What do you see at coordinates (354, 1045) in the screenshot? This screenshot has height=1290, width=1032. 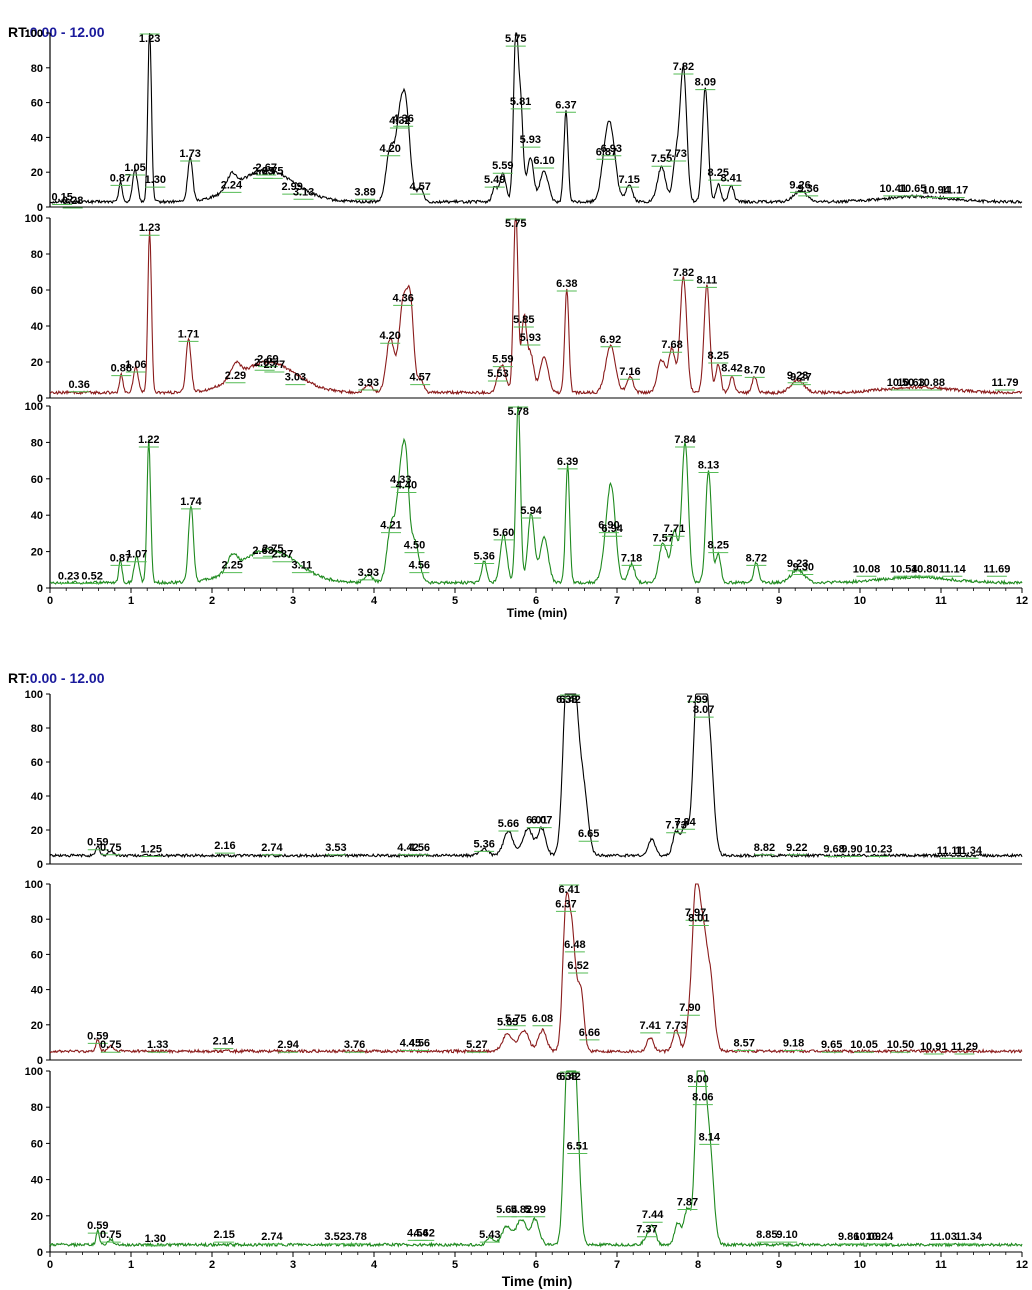 I see `peak-label: 3.76` at bounding box center [354, 1045].